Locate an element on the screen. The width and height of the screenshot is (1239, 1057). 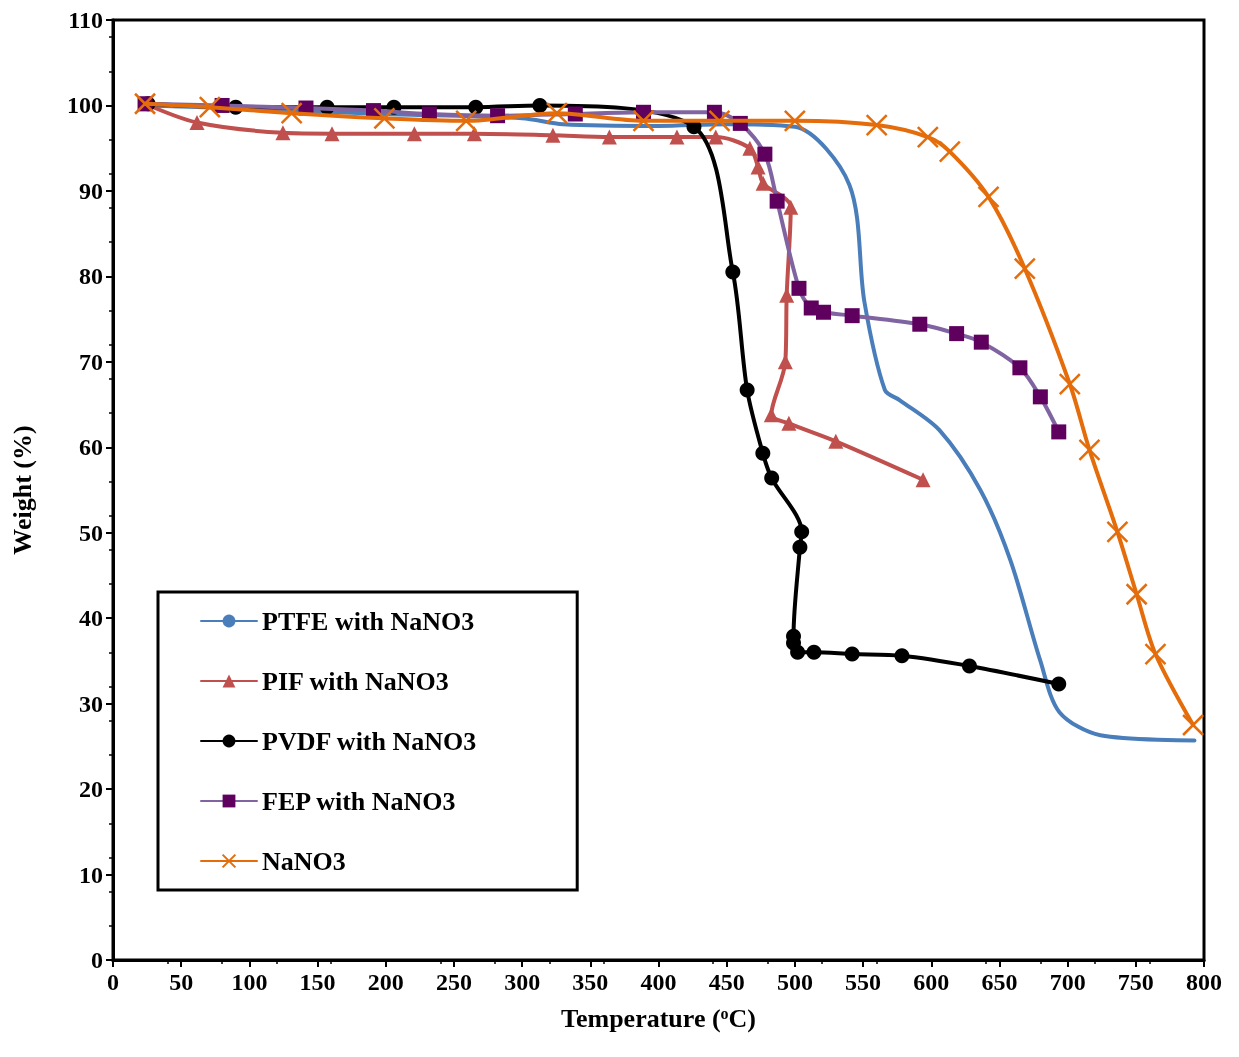
y-tick-label: 40 is located at coordinates (91, 618).